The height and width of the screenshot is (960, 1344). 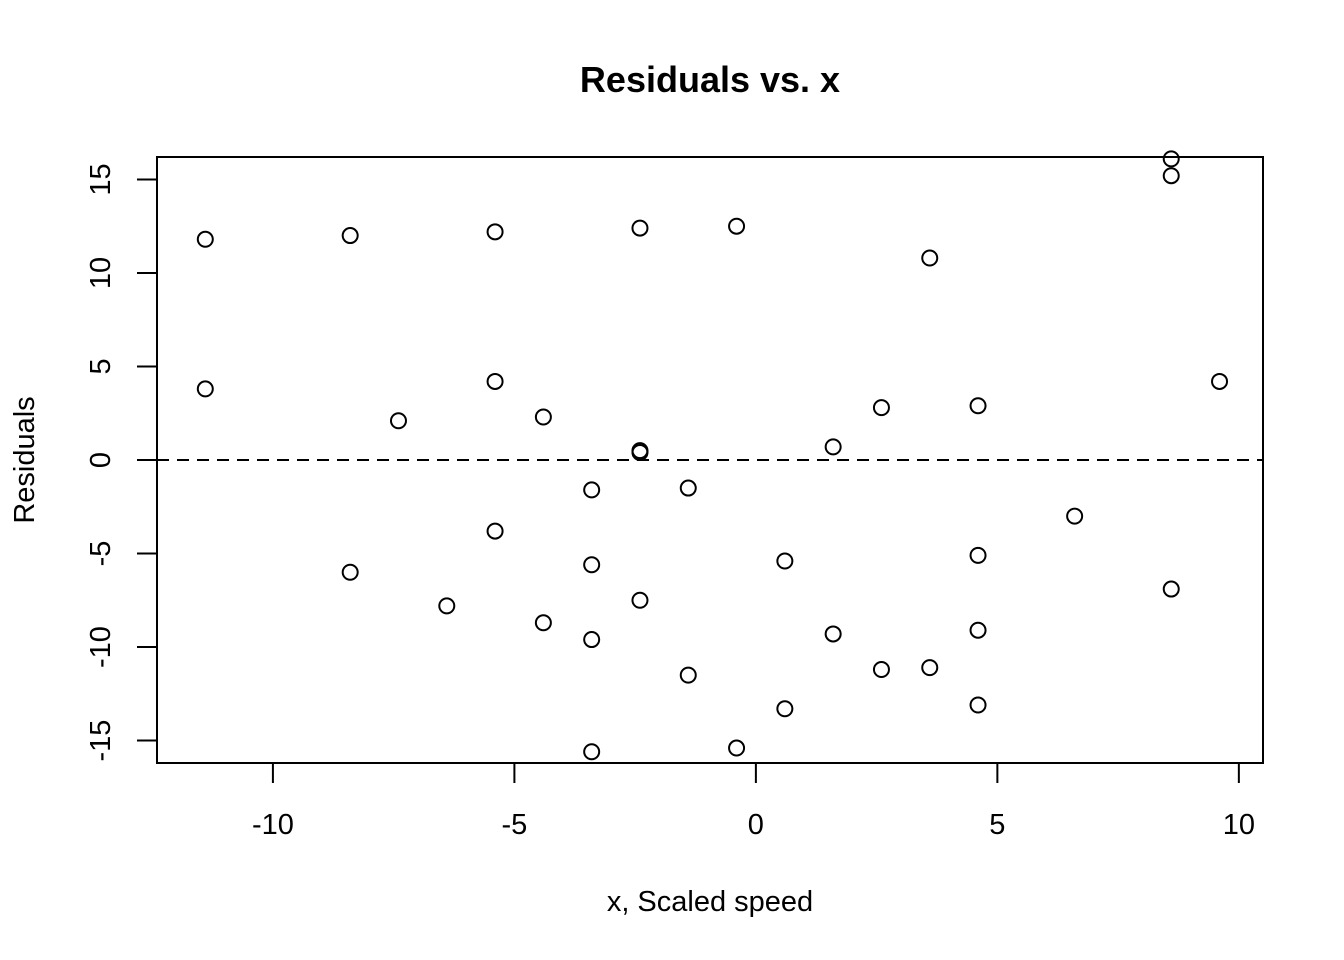 I want to click on y-tick-label: -10, so click(x=101, y=647).